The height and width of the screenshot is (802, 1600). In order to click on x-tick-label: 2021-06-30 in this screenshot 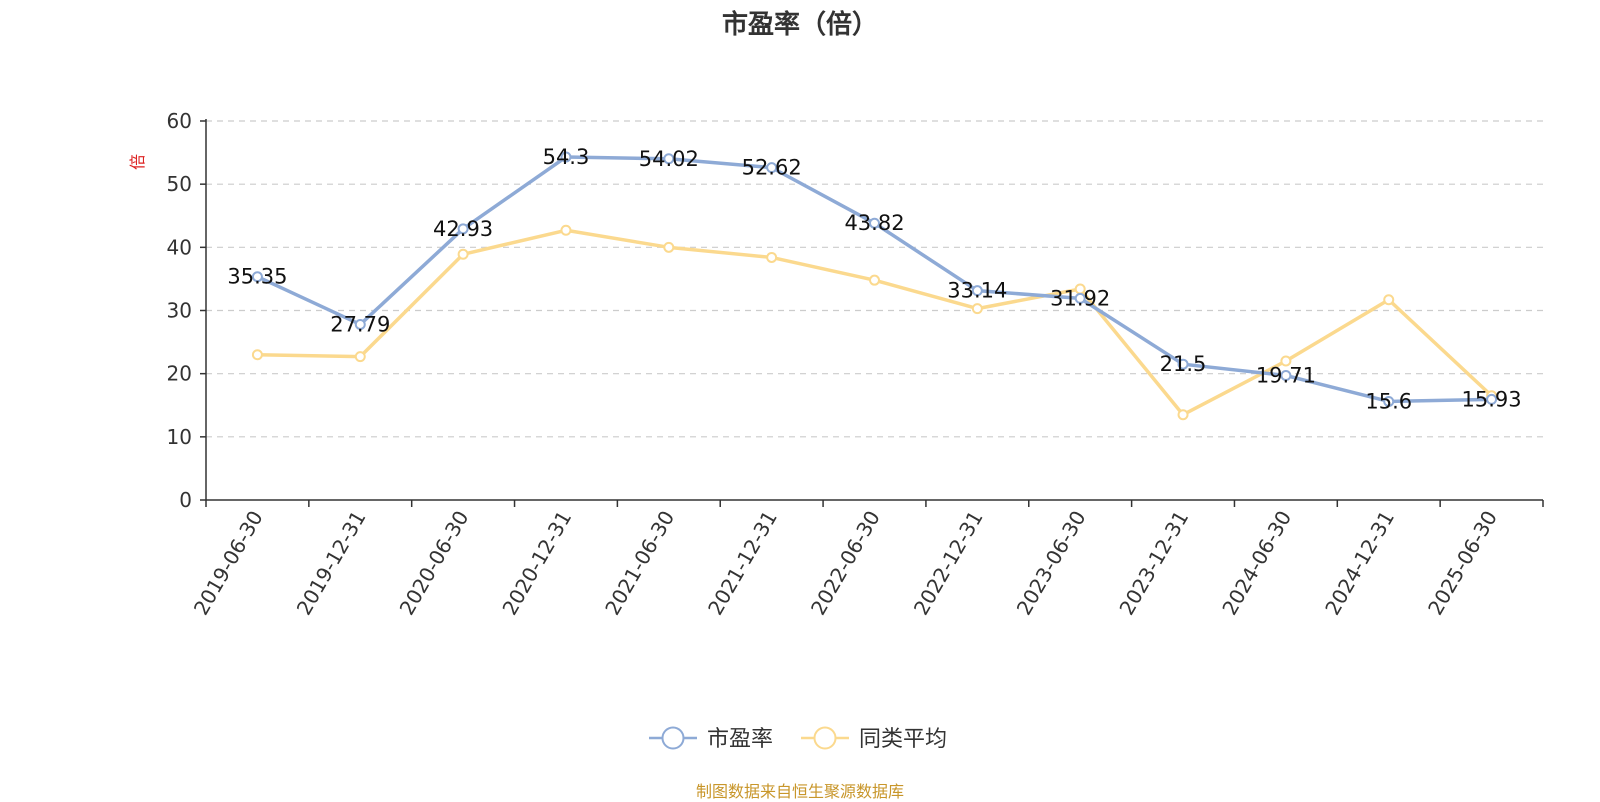, I will do `click(639, 563)`.